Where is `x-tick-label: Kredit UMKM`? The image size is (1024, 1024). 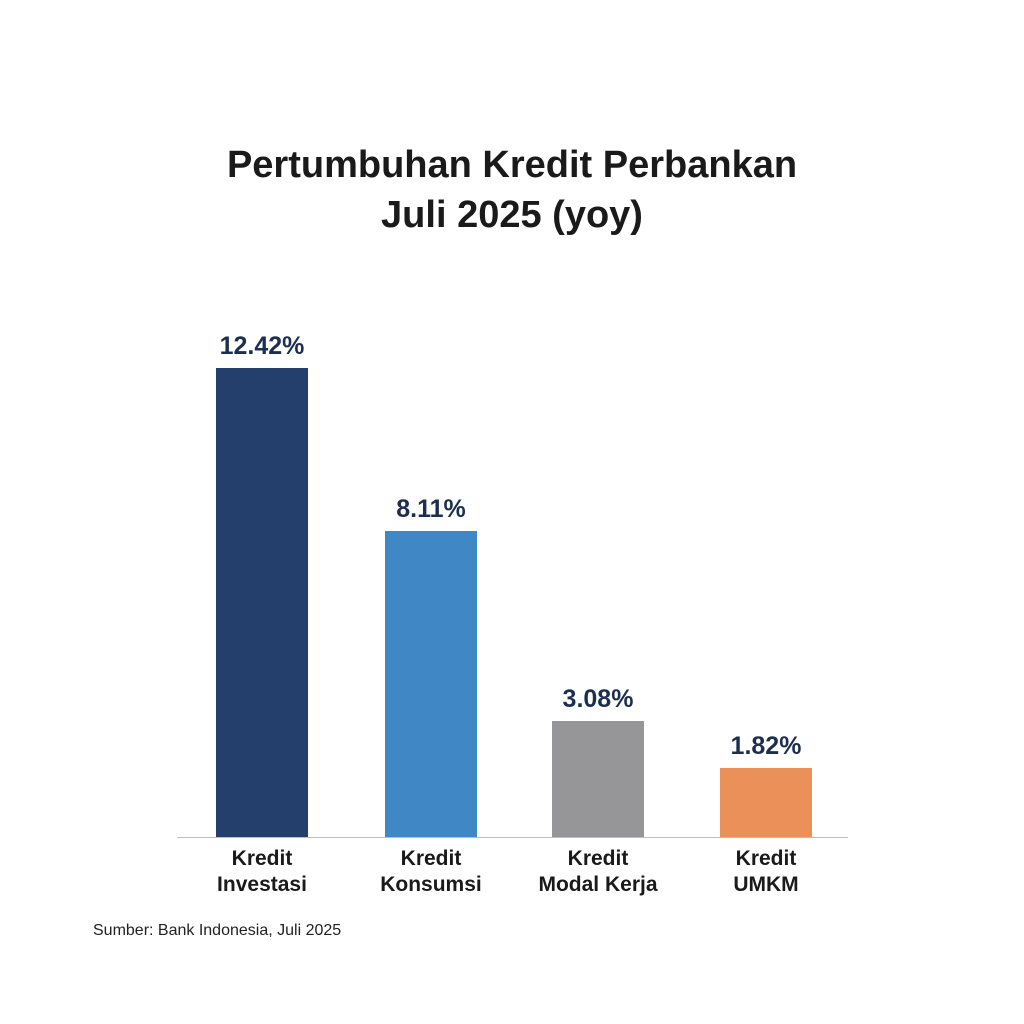 x-tick-label: Kredit UMKM is located at coordinates (766, 871).